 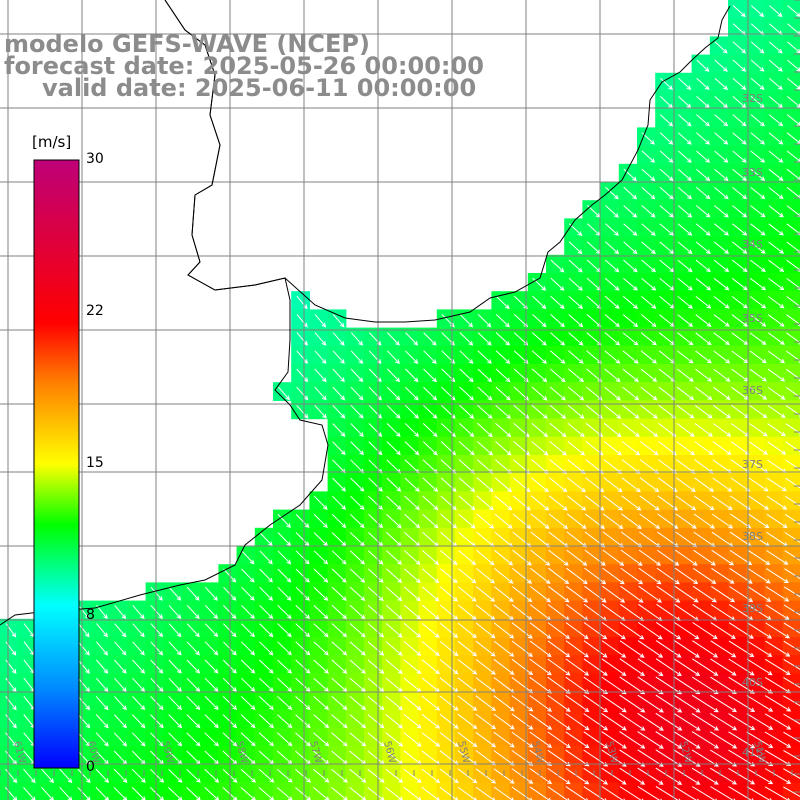 What do you see at coordinates (752, 682) in the screenshot?
I see `latitude-label: 40S` at bounding box center [752, 682].